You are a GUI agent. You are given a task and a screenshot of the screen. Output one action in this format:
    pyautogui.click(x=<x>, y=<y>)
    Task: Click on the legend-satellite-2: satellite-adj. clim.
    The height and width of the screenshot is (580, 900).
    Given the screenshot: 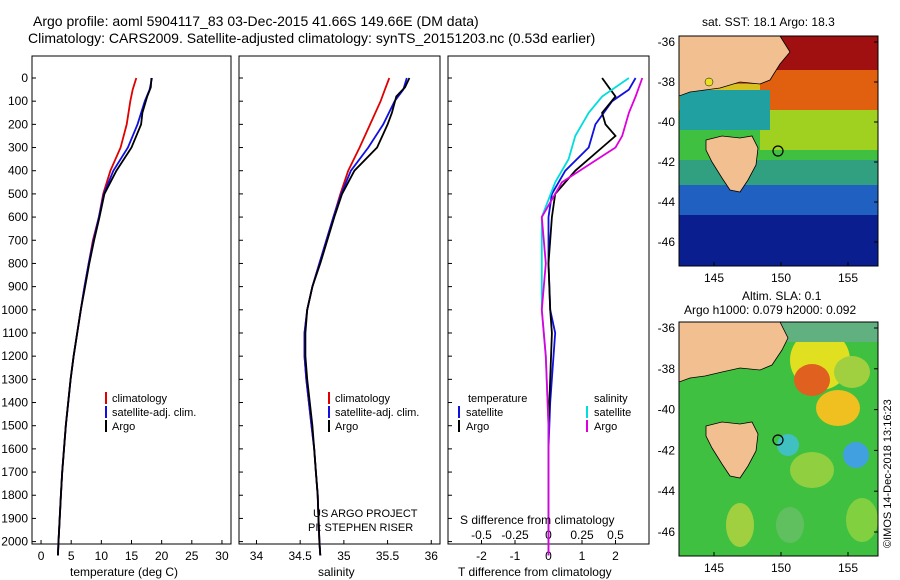 What is the action you would take?
    pyautogui.click(x=377, y=413)
    